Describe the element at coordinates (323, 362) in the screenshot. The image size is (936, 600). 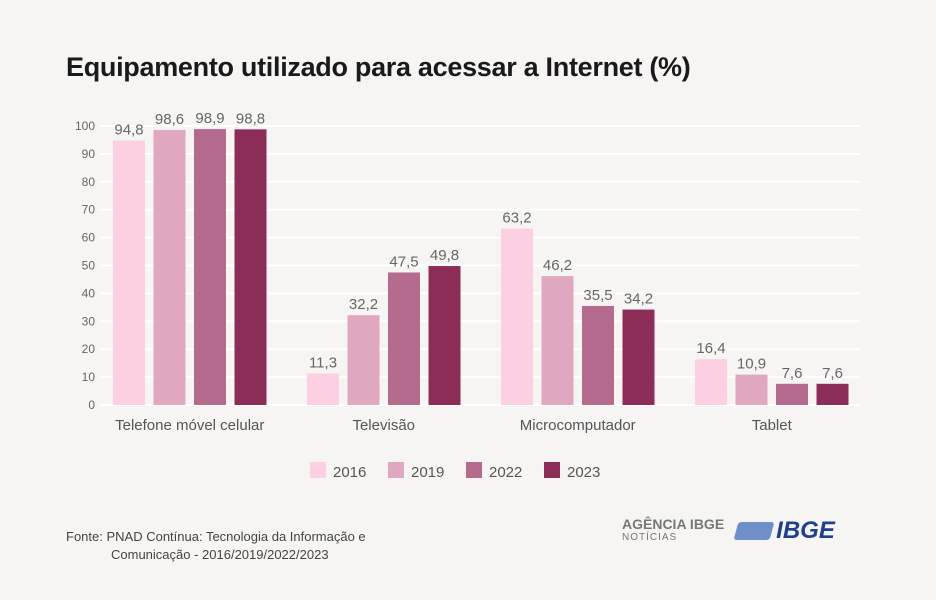
I see `data-label: 11,3` at that location.